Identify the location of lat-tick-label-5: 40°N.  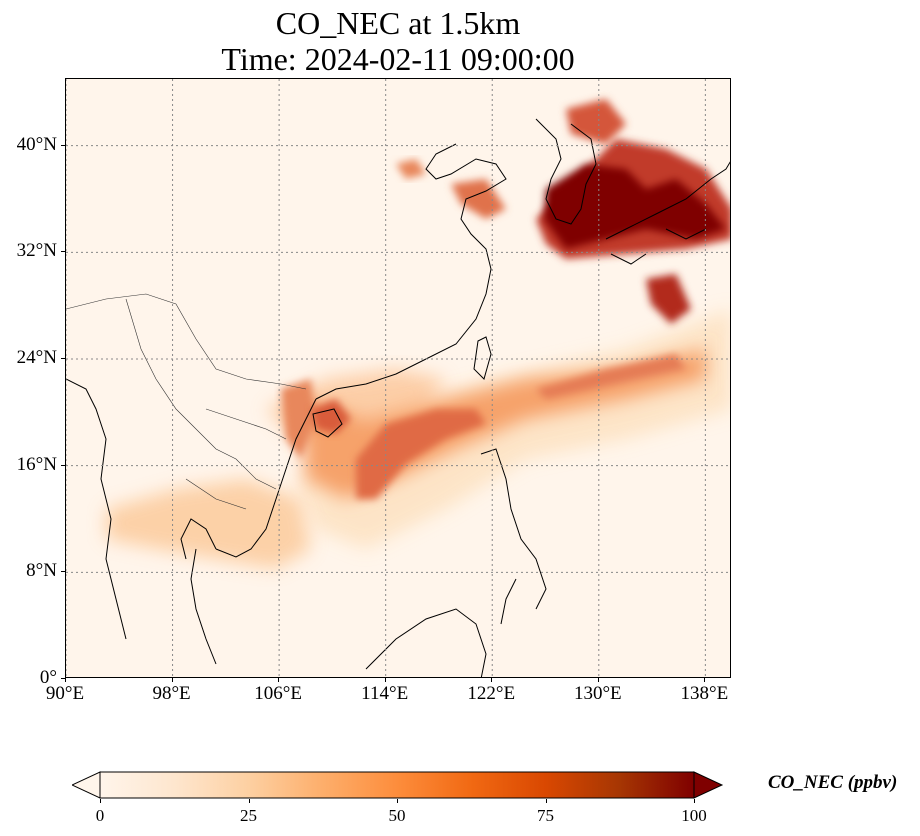
(36, 144).